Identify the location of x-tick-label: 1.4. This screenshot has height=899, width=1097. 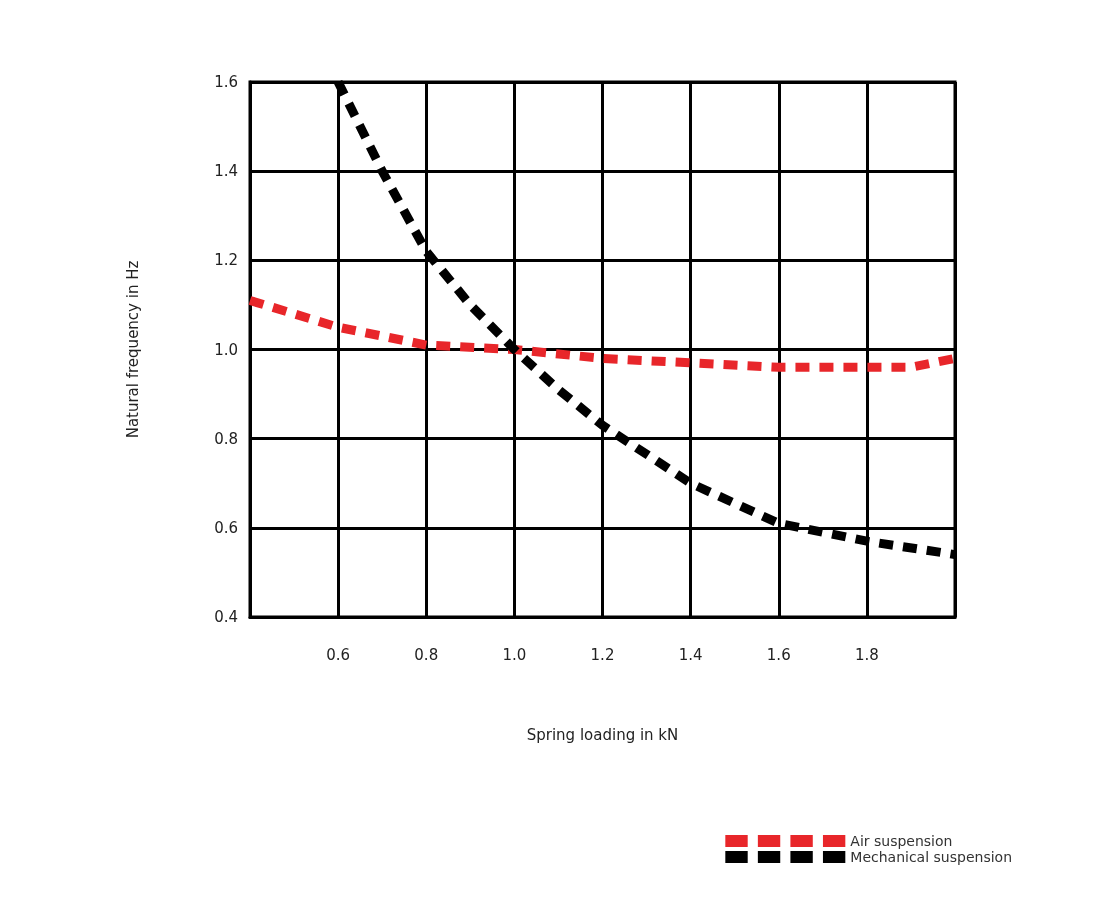
(690, 654).